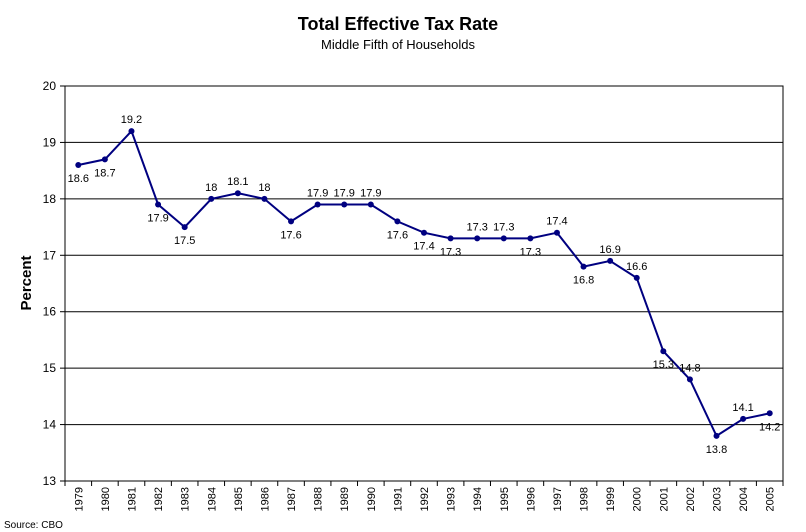 The image size is (806, 532). Describe the element at coordinates (609, 250) in the screenshot. I see `data-label: 16.9` at that location.